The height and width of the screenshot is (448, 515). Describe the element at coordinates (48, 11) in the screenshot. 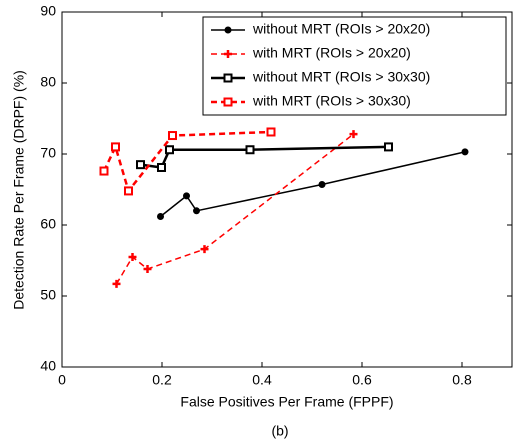

I see `y-tick-label: 90` at that location.